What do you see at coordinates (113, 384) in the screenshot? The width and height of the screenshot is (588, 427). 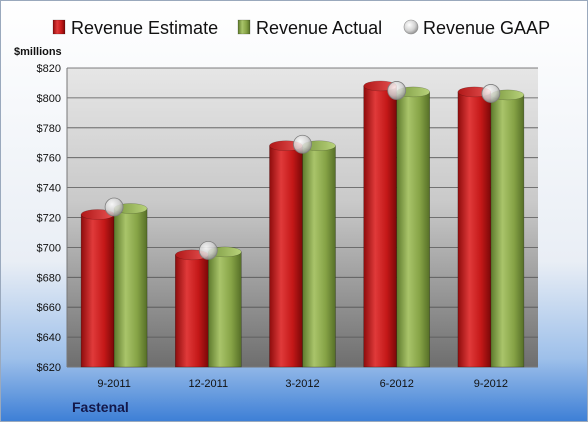 I see `x-tick-label: 9-2011` at bounding box center [113, 384].